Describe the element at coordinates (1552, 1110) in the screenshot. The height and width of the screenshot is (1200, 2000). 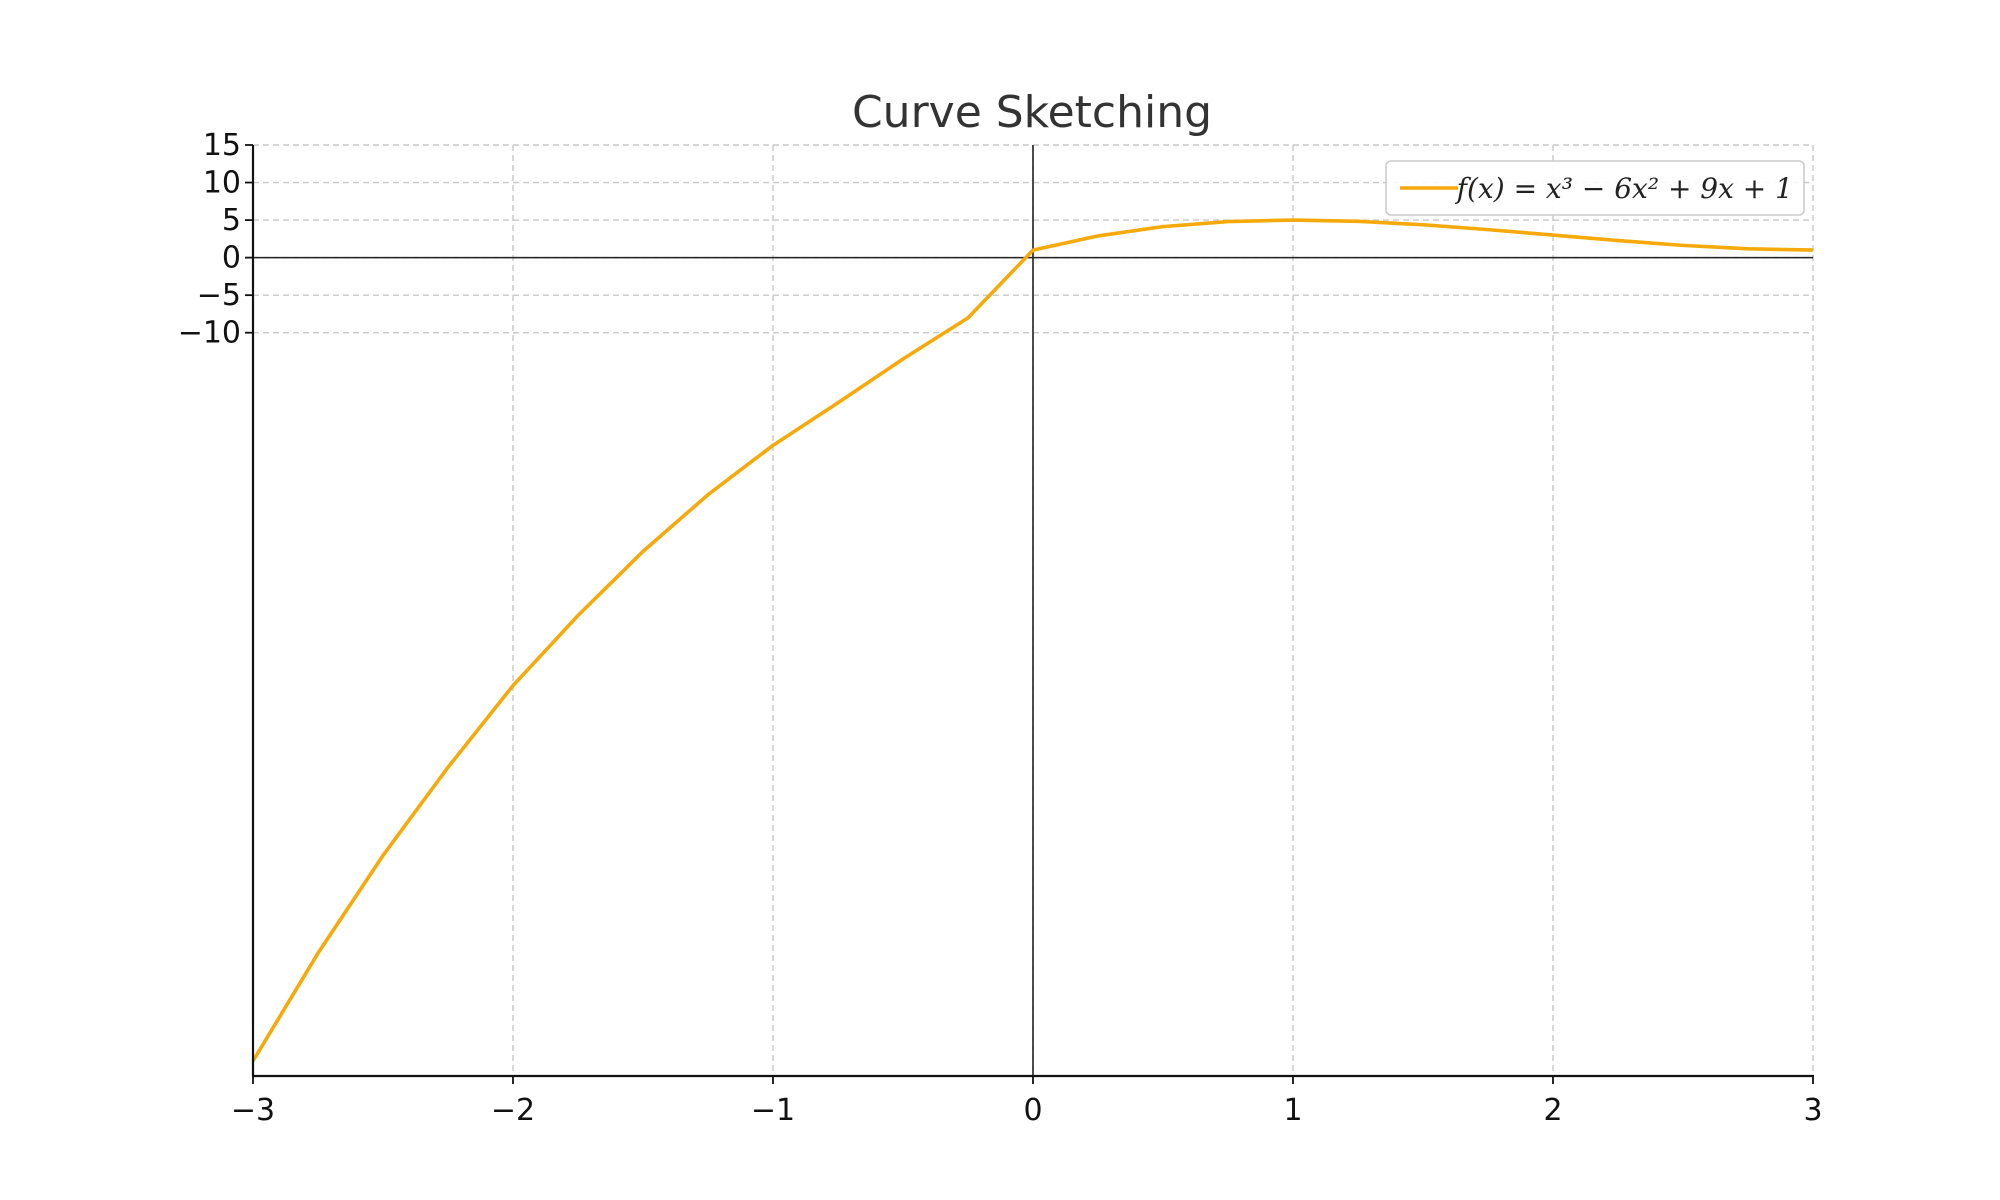
I see `x-tick-label: 2` at that location.